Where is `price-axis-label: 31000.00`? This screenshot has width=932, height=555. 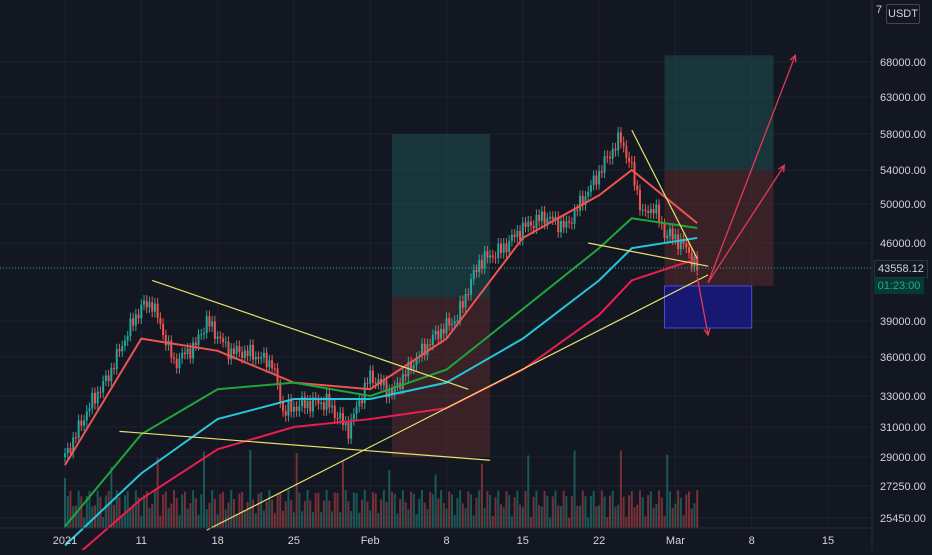
price-axis-label: 31000.00 is located at coordinates (903, 428).